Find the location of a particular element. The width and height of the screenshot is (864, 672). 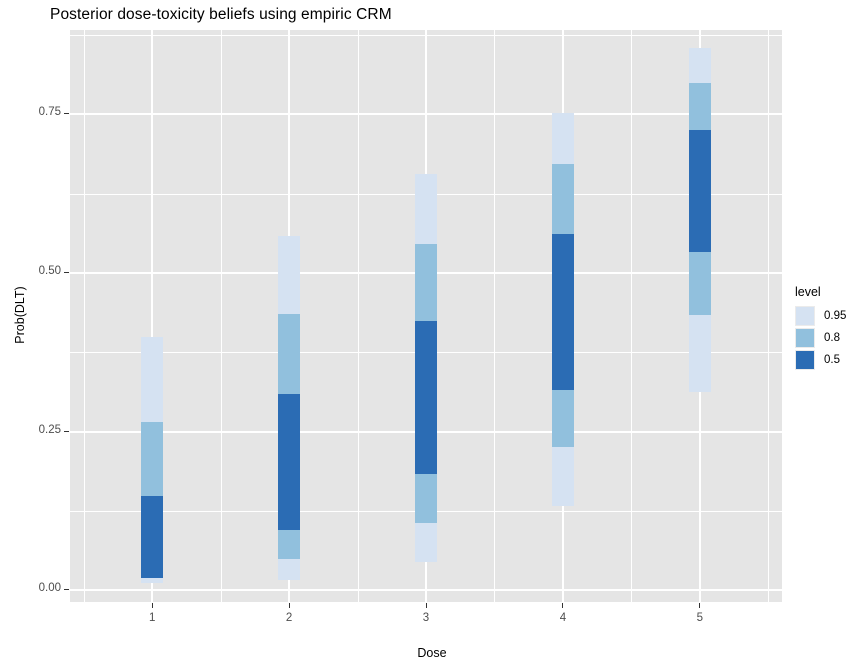

legend-label: 0.8 is located at coordinates (832, 337).